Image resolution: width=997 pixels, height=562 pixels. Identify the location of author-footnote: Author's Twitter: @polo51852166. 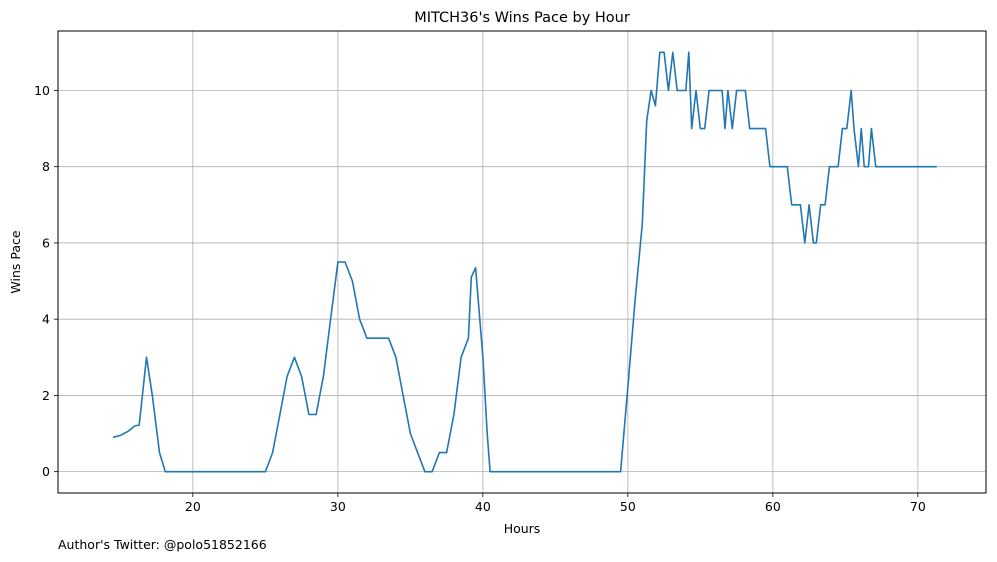
(162, 544).